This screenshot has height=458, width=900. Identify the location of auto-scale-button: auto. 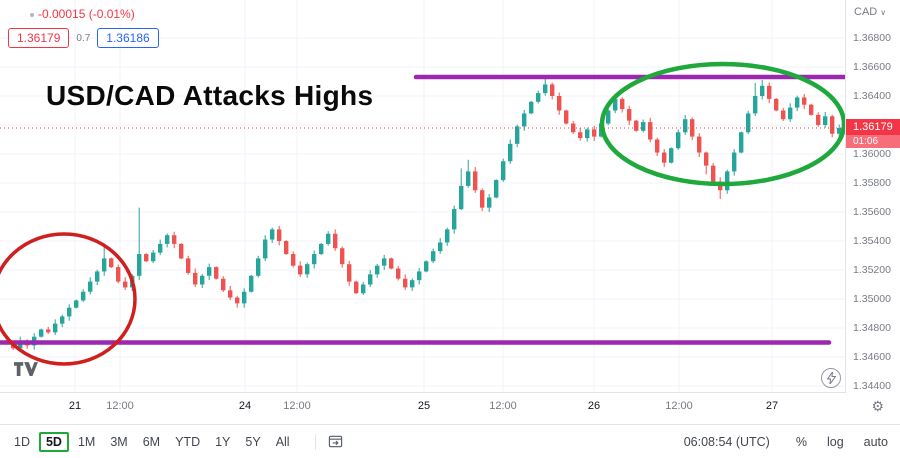
(875, 441).